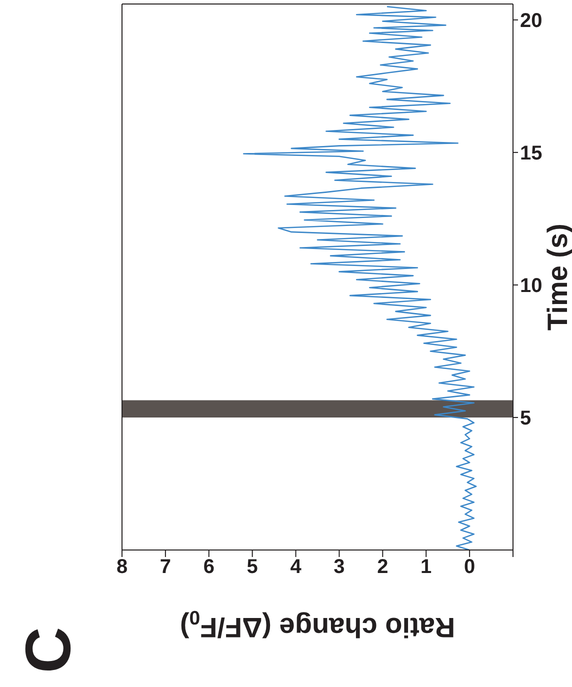 The height and width of the screenshot is (687, 572). I want to click on x-tick-label: 8, so click(122, 567).